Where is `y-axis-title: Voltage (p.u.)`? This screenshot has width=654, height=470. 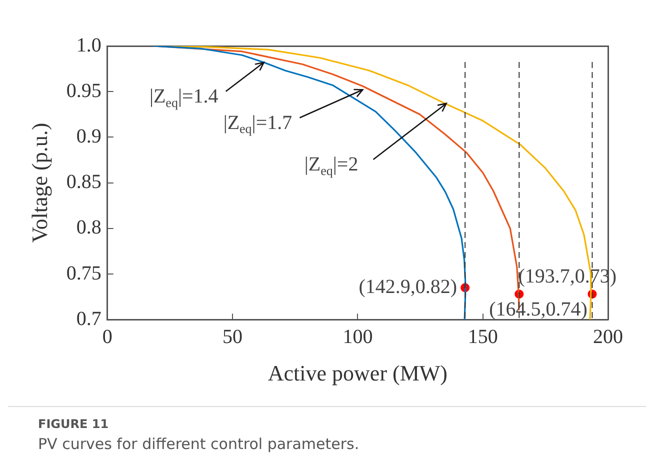
y-axis-title: Voltage (p.u.) is located at coordinates (39, 182).